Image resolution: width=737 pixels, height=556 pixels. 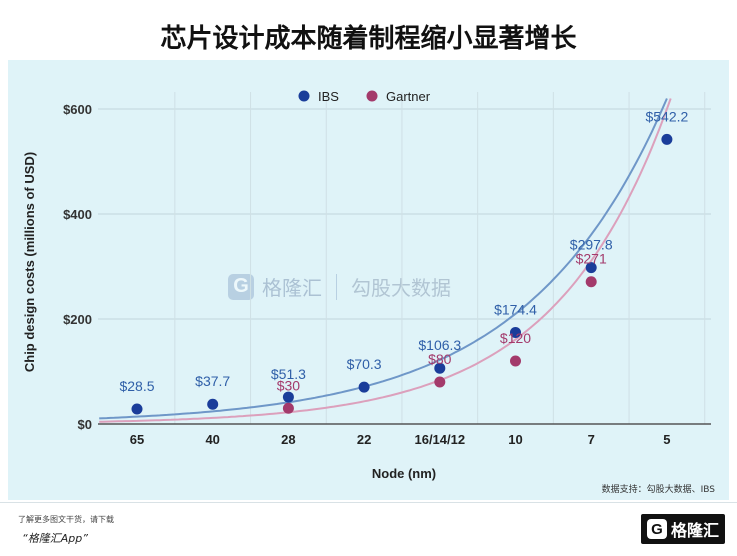 I want to click on y-tick-label: $0, so click(x=85, y=424).